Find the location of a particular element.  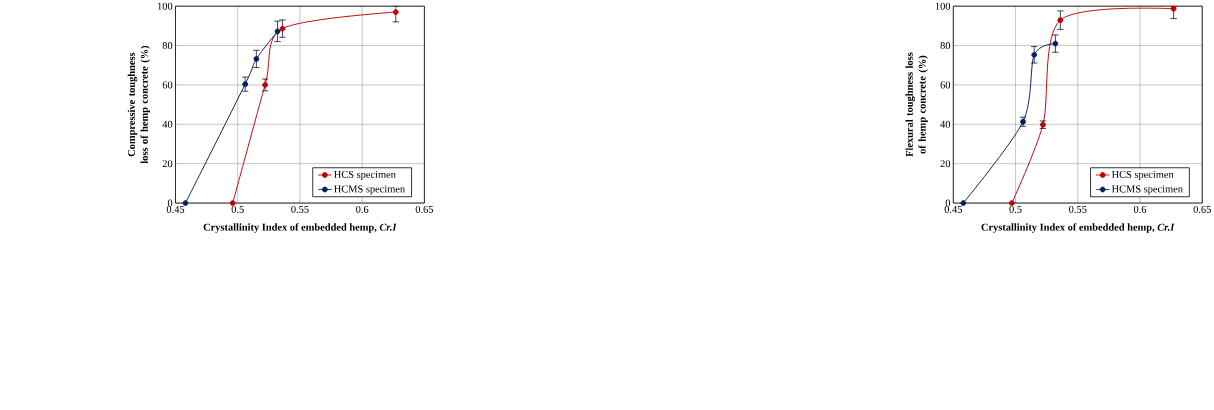

y-axis-title: Flexural toughness loss of hemp concrete (%) is located at coordinates (916, 104).